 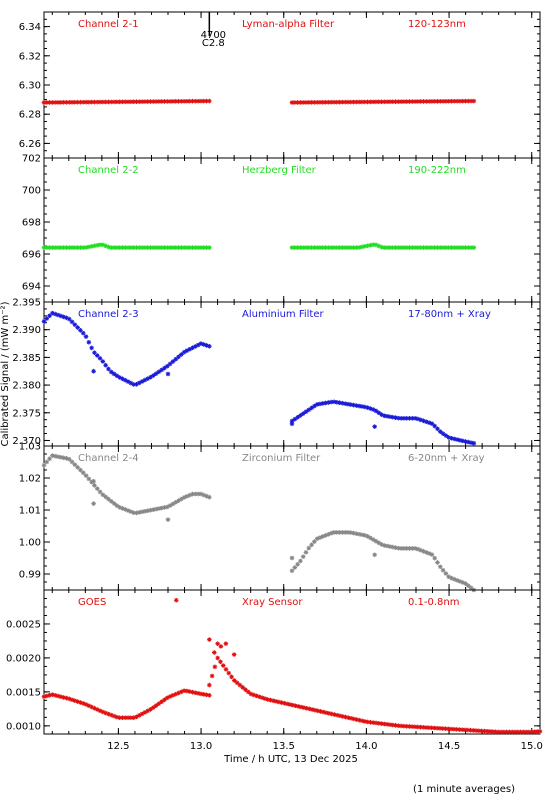 What do you see at coordinates (26, 330) in the screenshot?
I see `channel-2-3-ytick-label: 2.390` at bounding box center [26, 330].